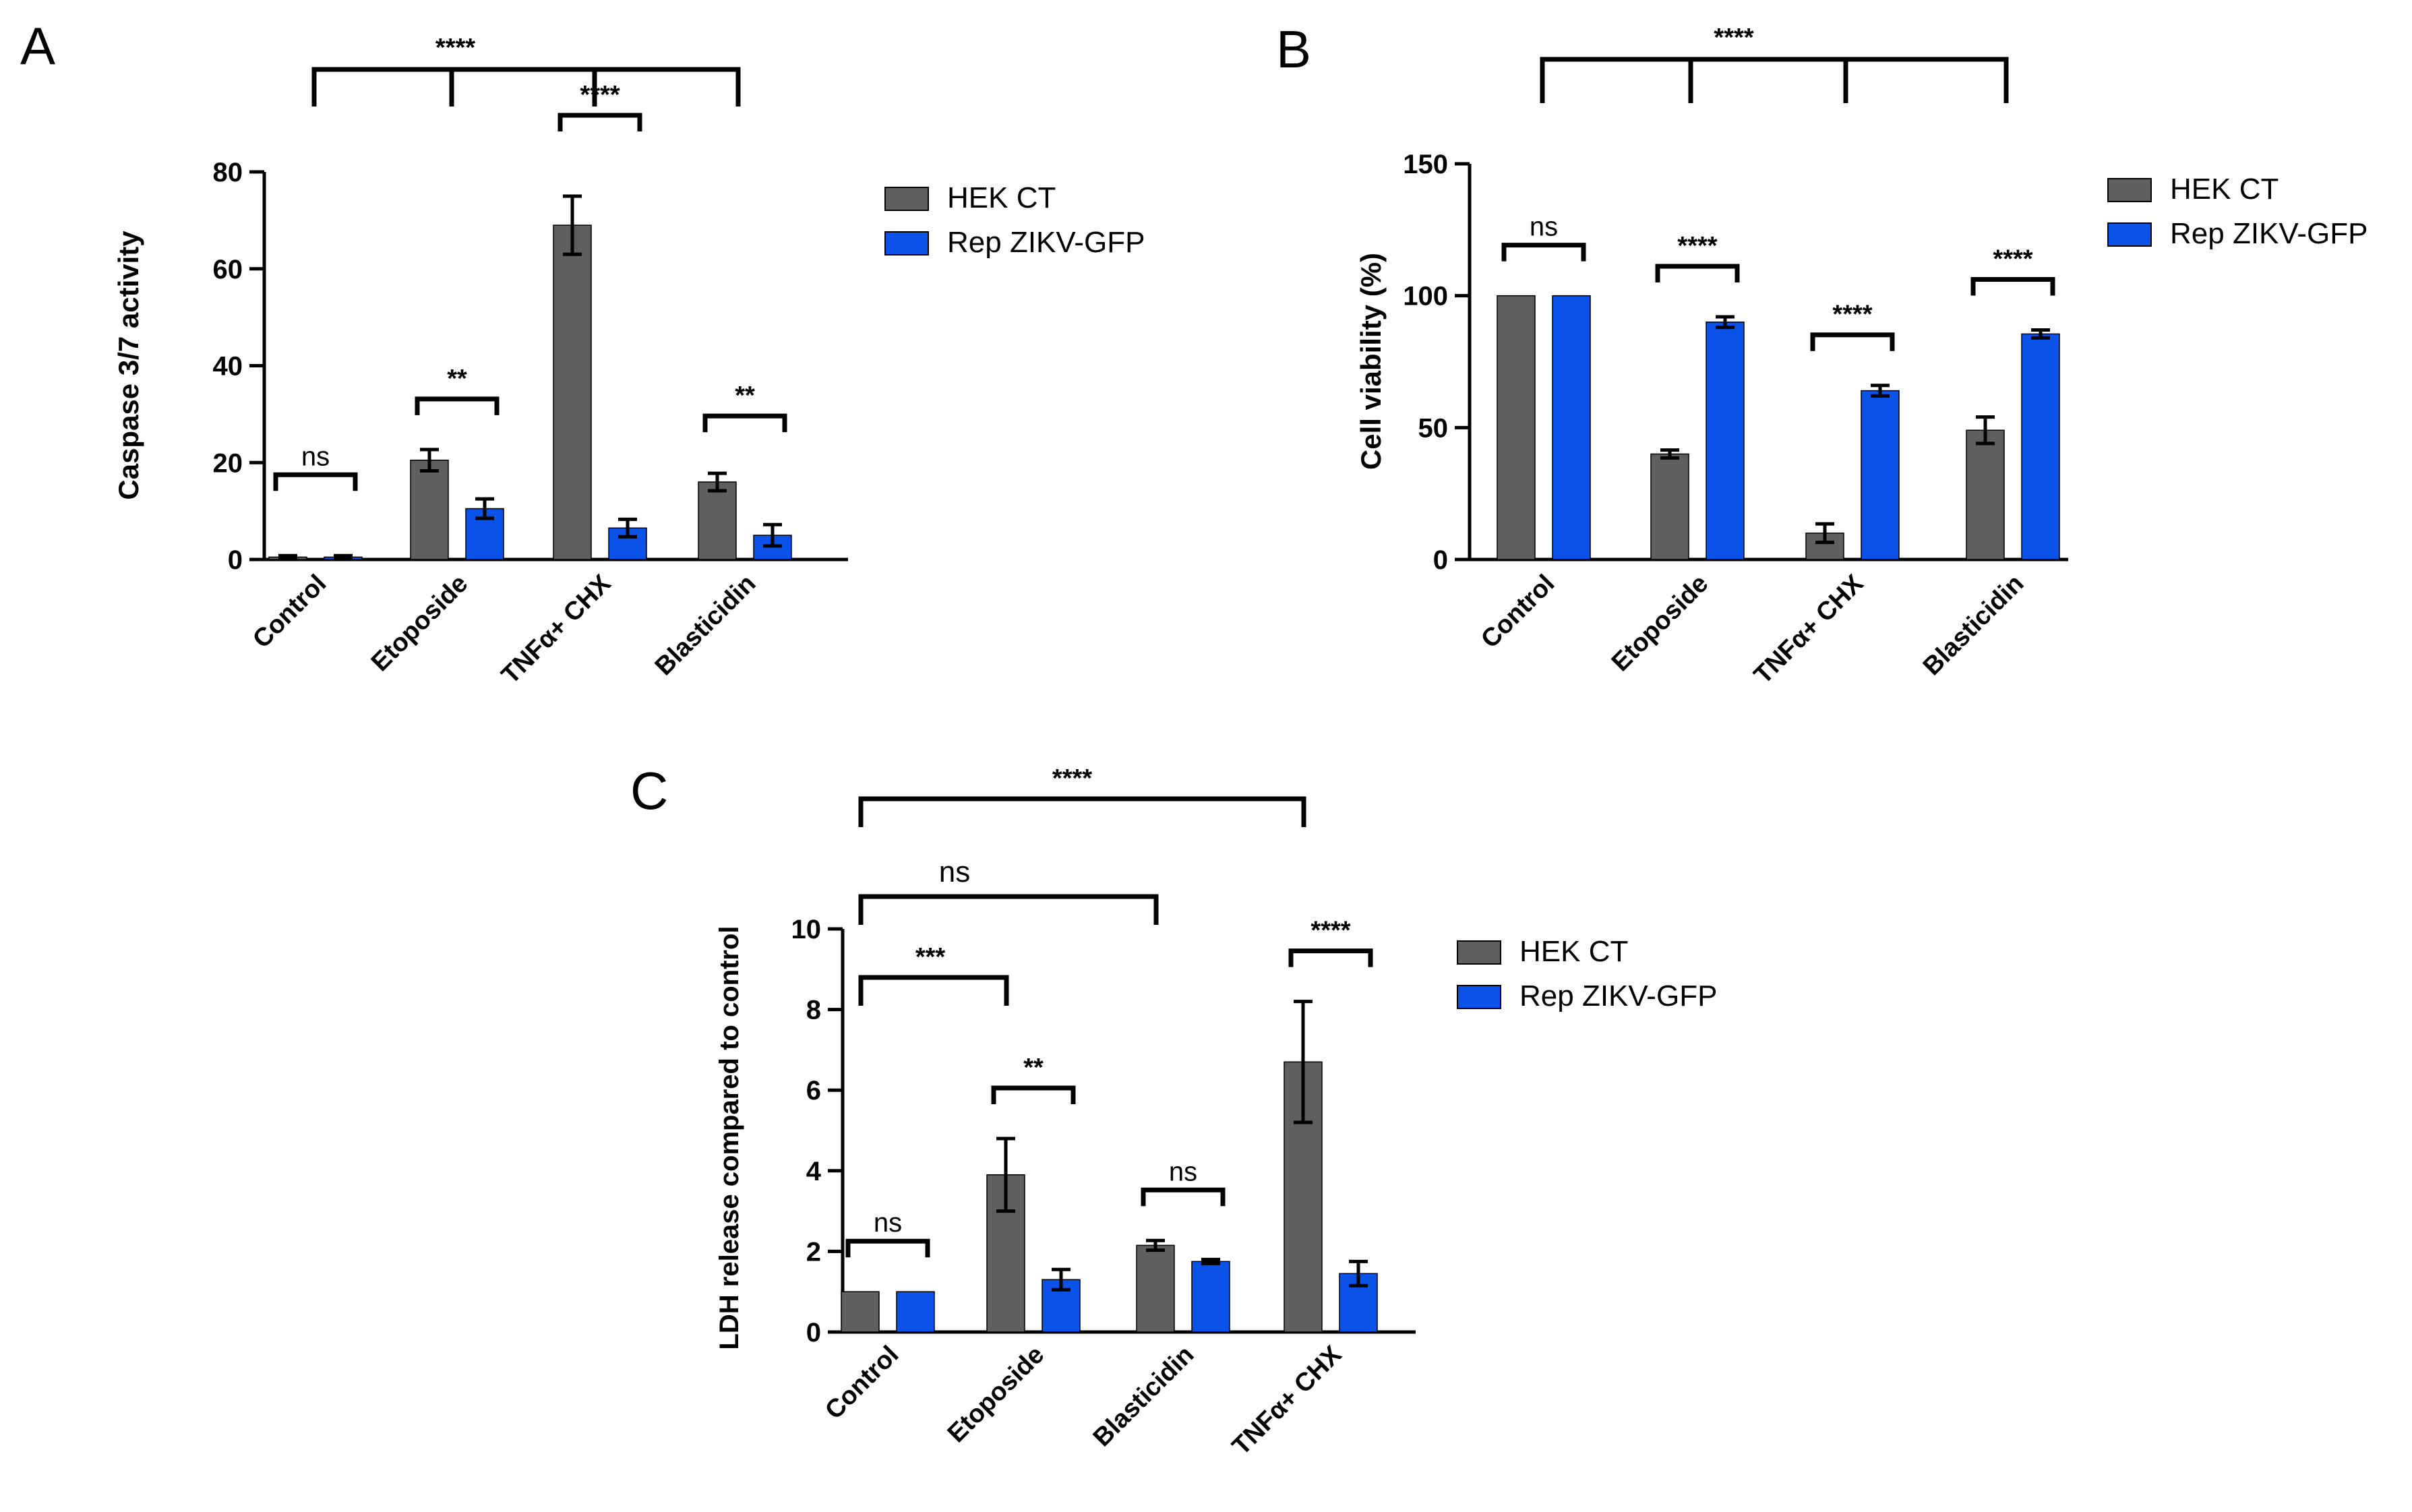 This screenshot has width=2412, height=1512. I want to click on y-tick-label: 50, so click(1434, 428).